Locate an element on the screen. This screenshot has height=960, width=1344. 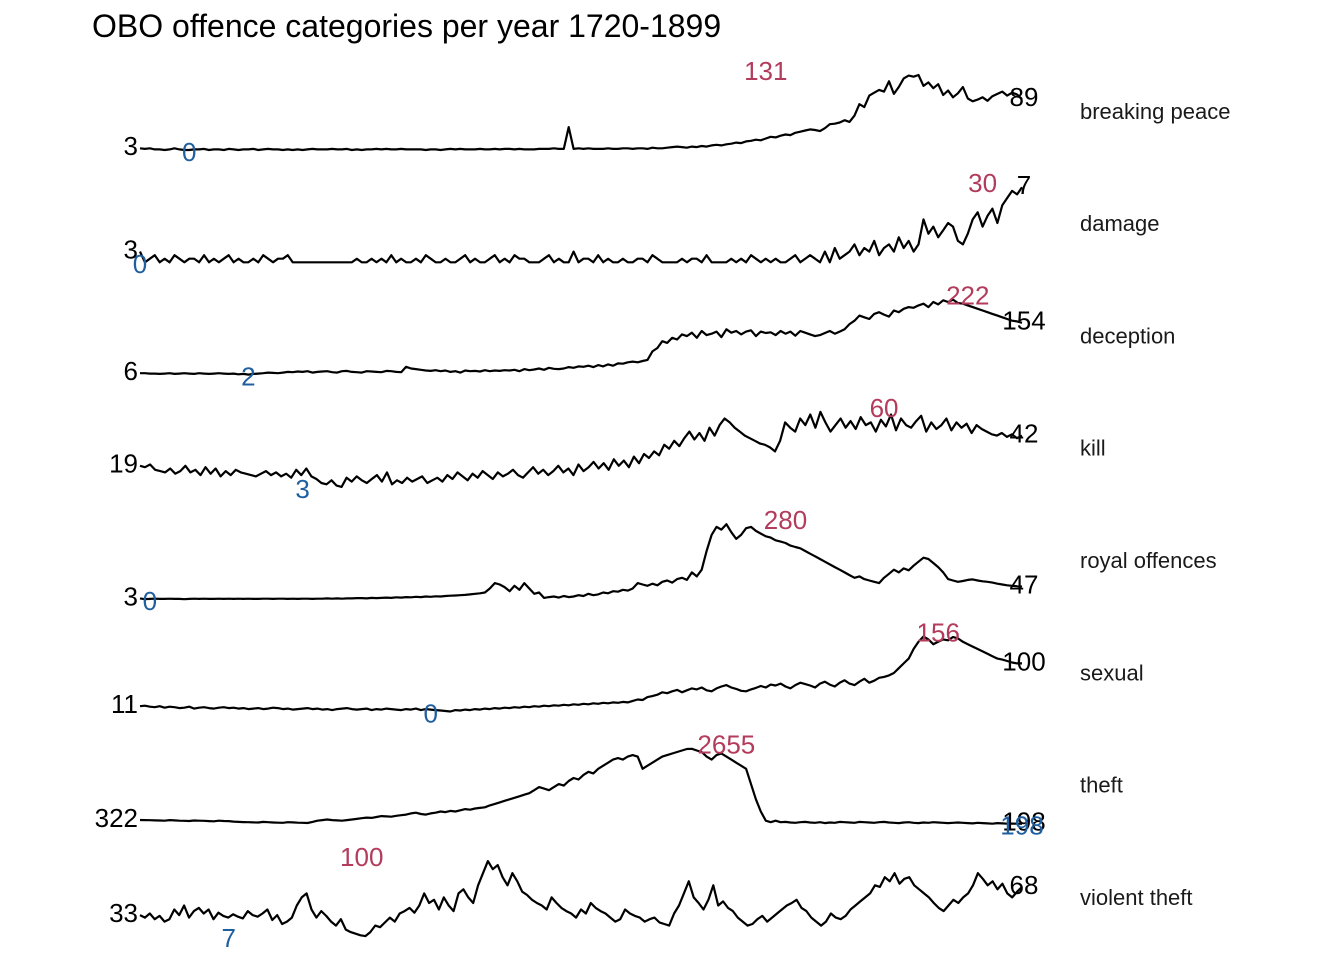
start-value-breaking-peace: 3 is located at coordinates (131, 146).